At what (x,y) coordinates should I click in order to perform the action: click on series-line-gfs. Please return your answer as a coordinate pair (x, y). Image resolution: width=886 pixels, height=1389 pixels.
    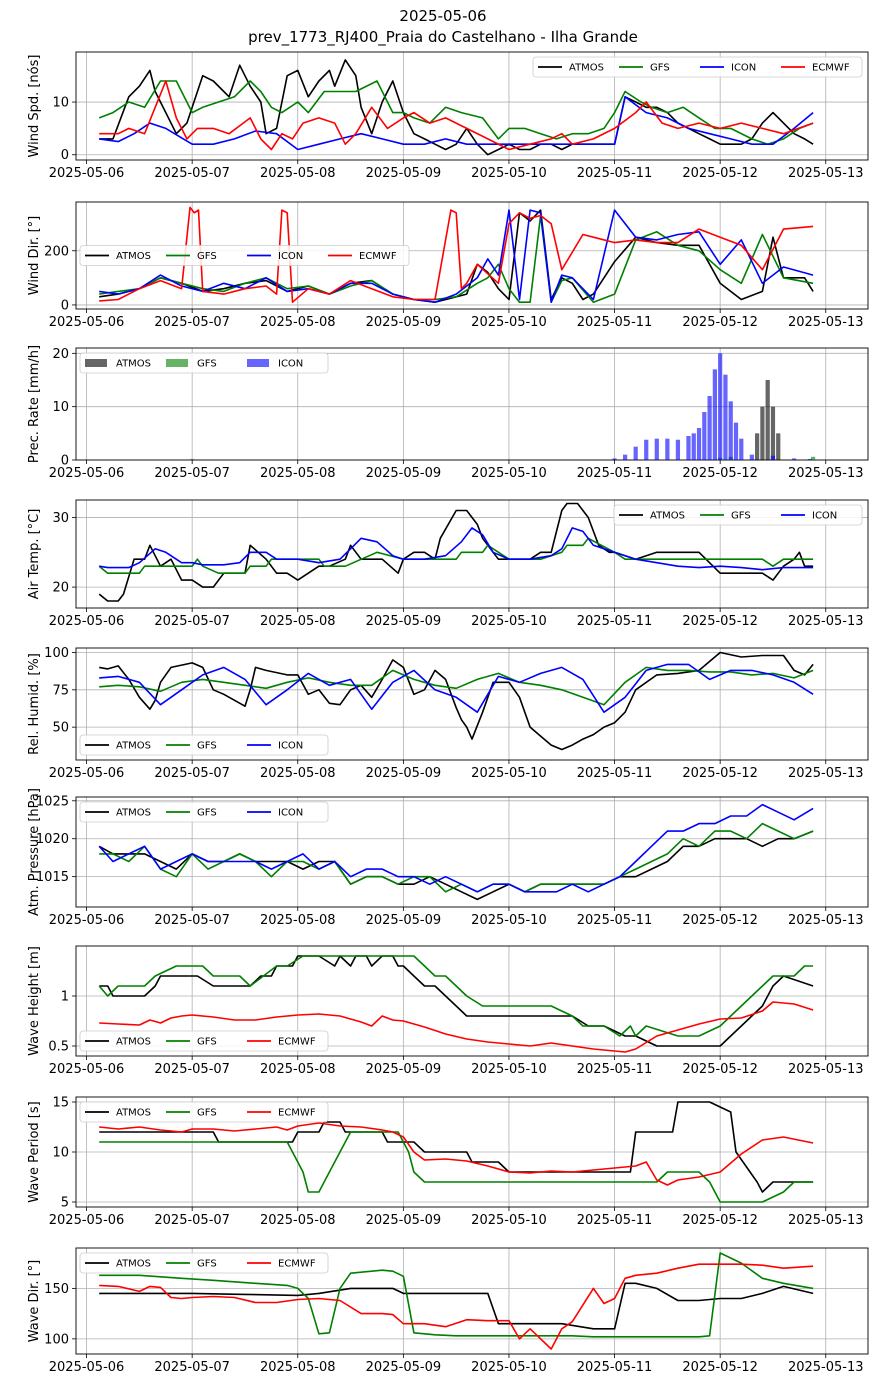
    Looking at the image, I should click on (456, 112).